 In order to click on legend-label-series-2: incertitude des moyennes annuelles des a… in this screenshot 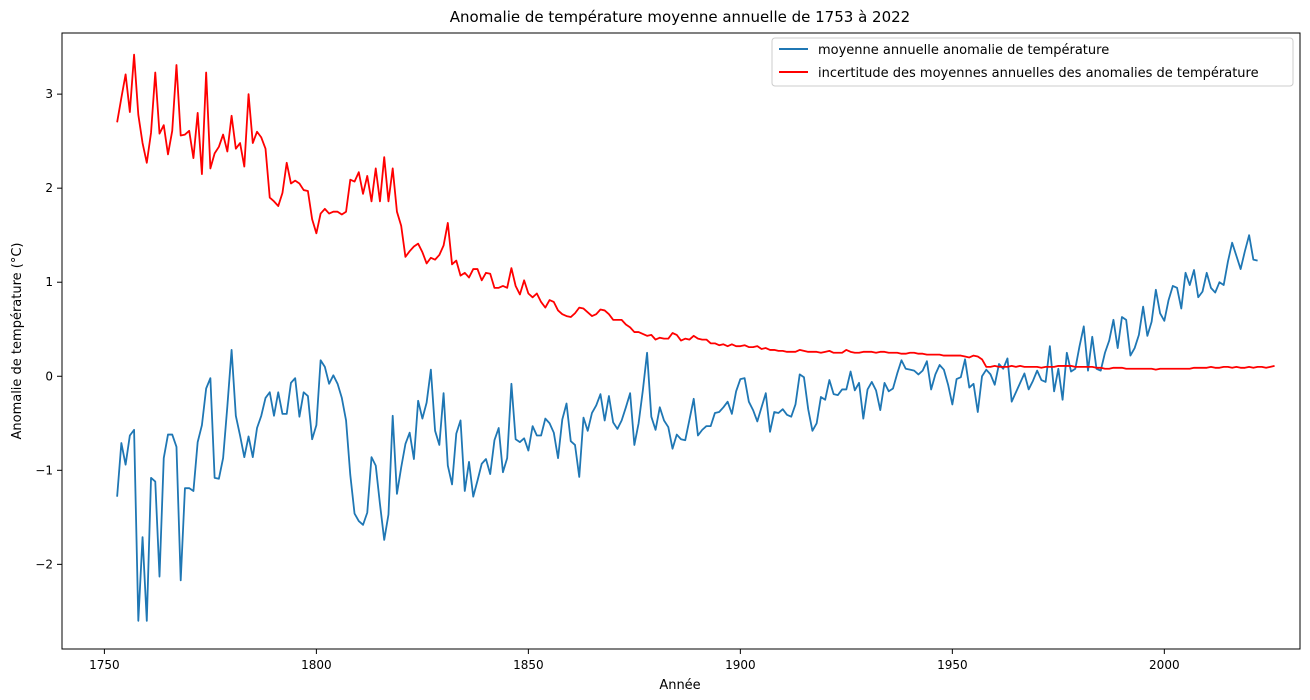, I will do `click(1038, 73)`.